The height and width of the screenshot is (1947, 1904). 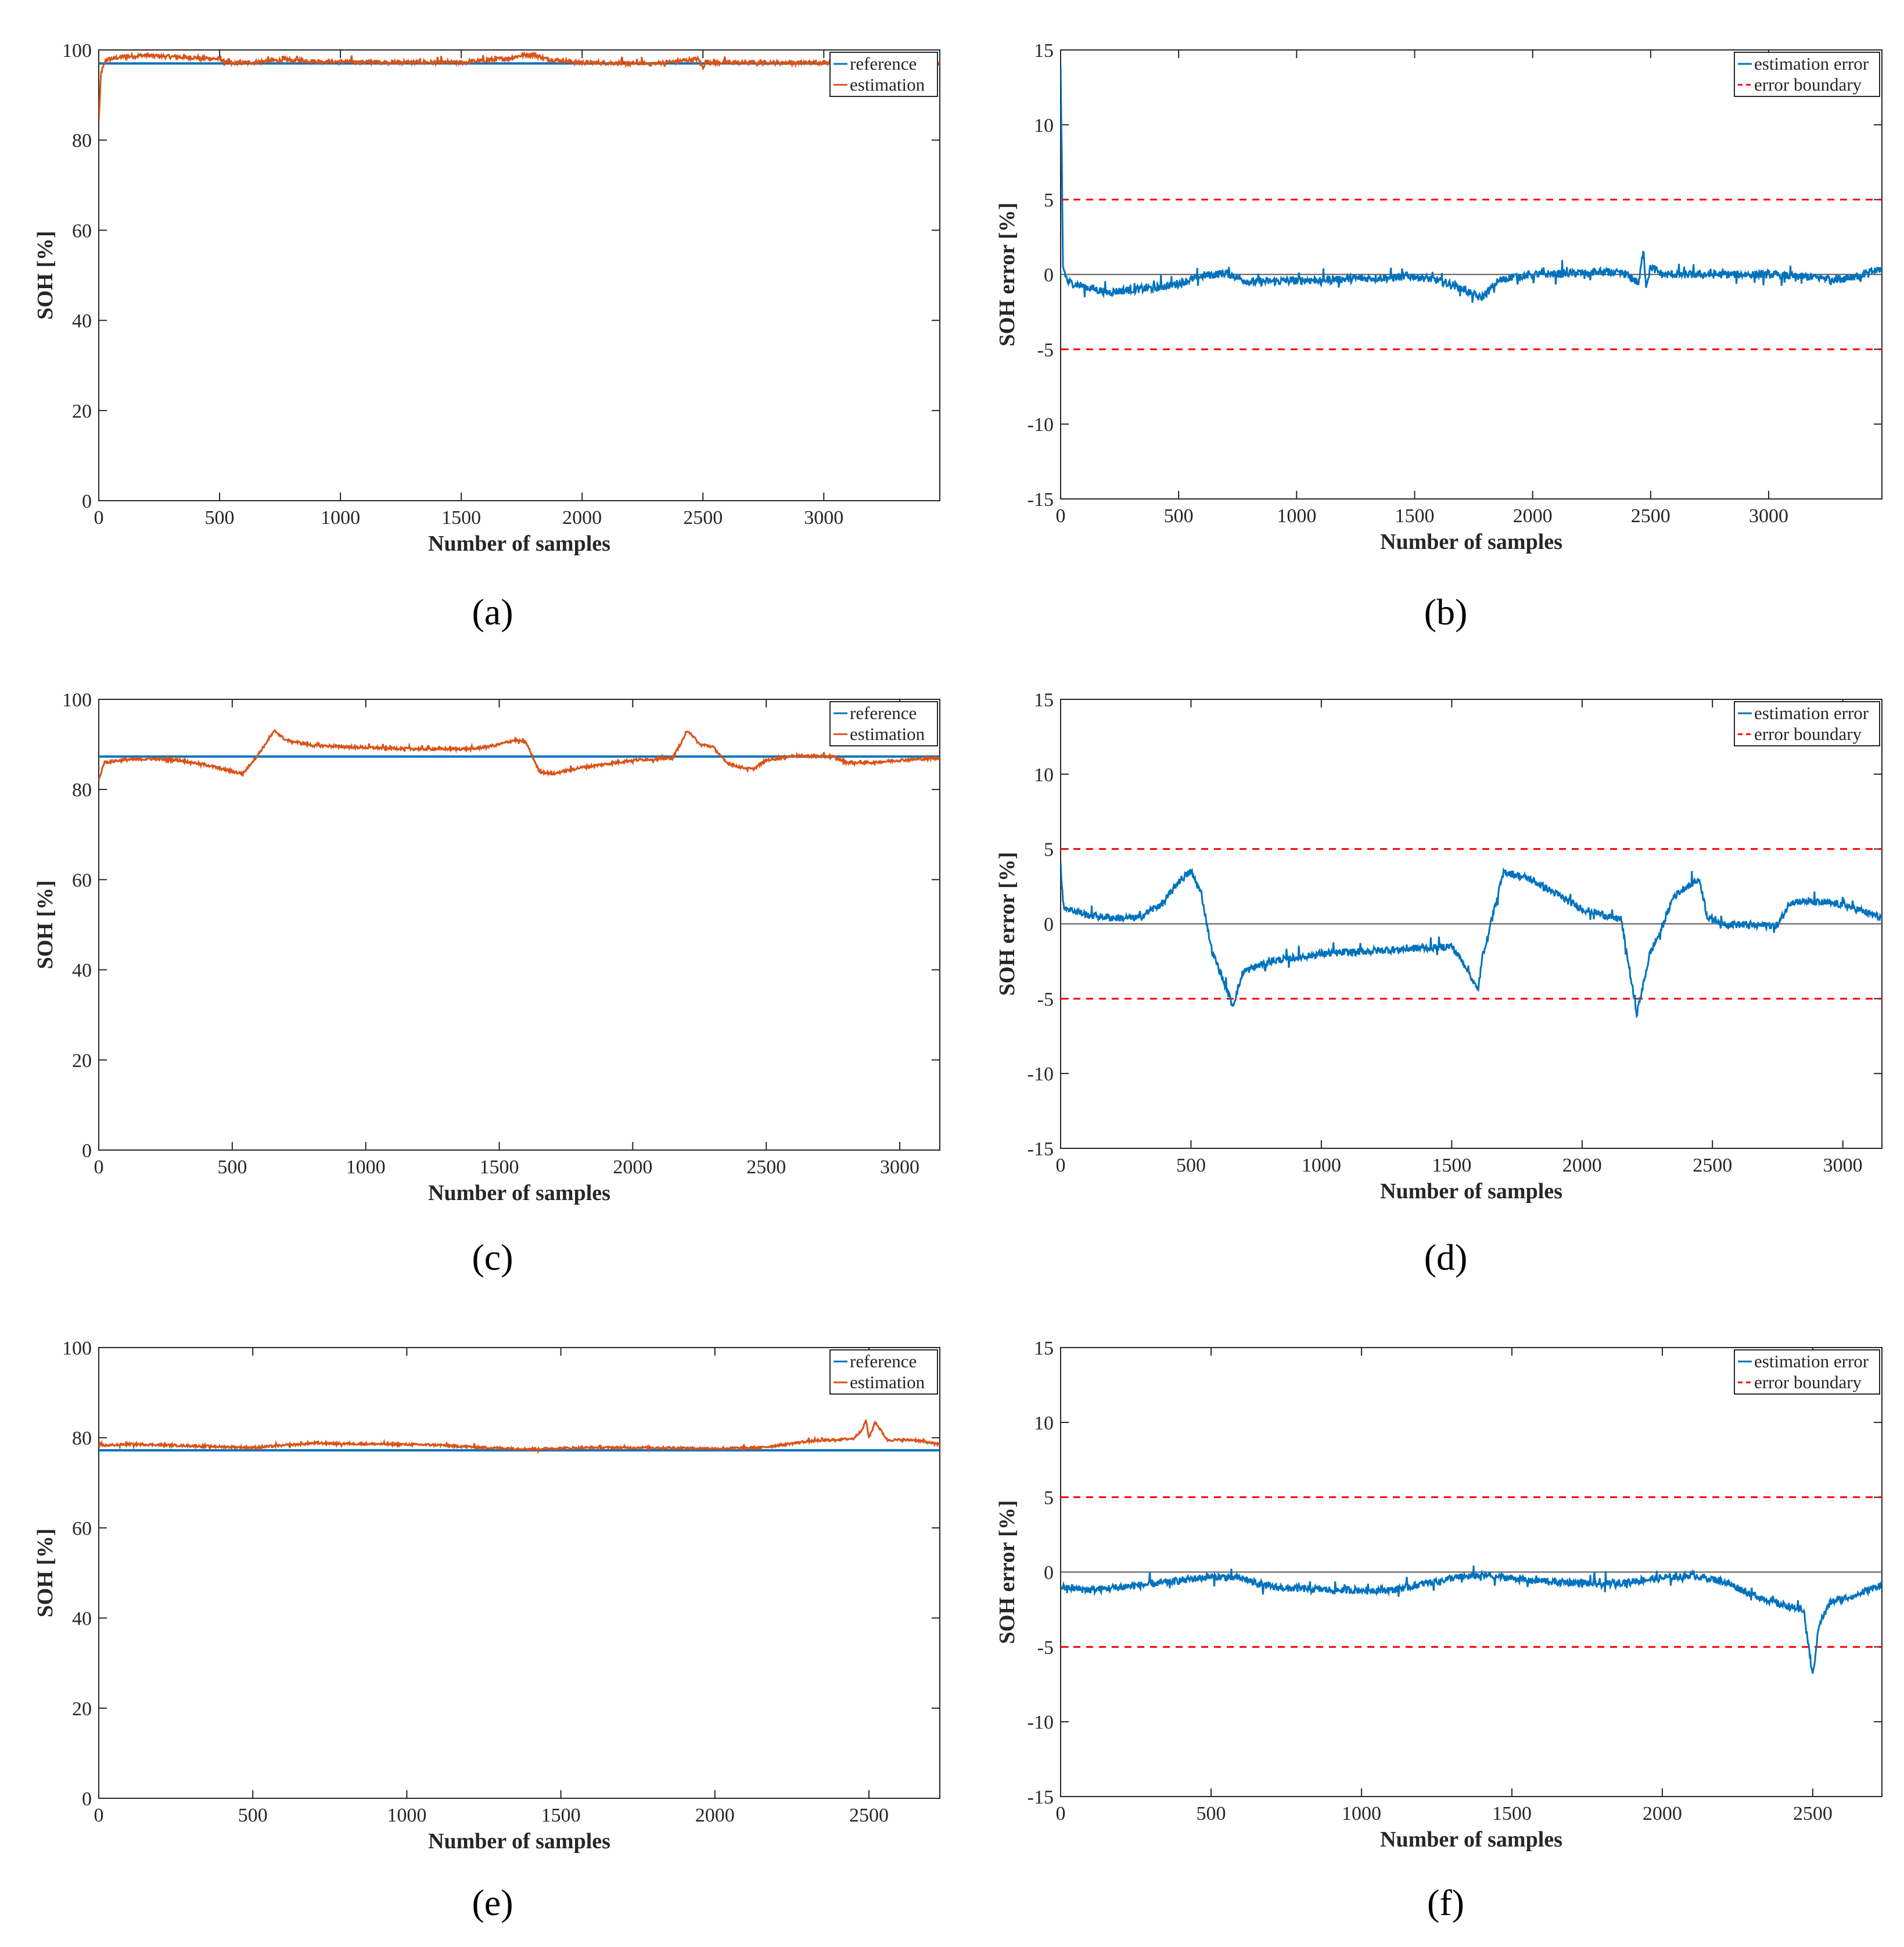 I want to click on panel-f-label: (f), so click(x=1445, y=1902).